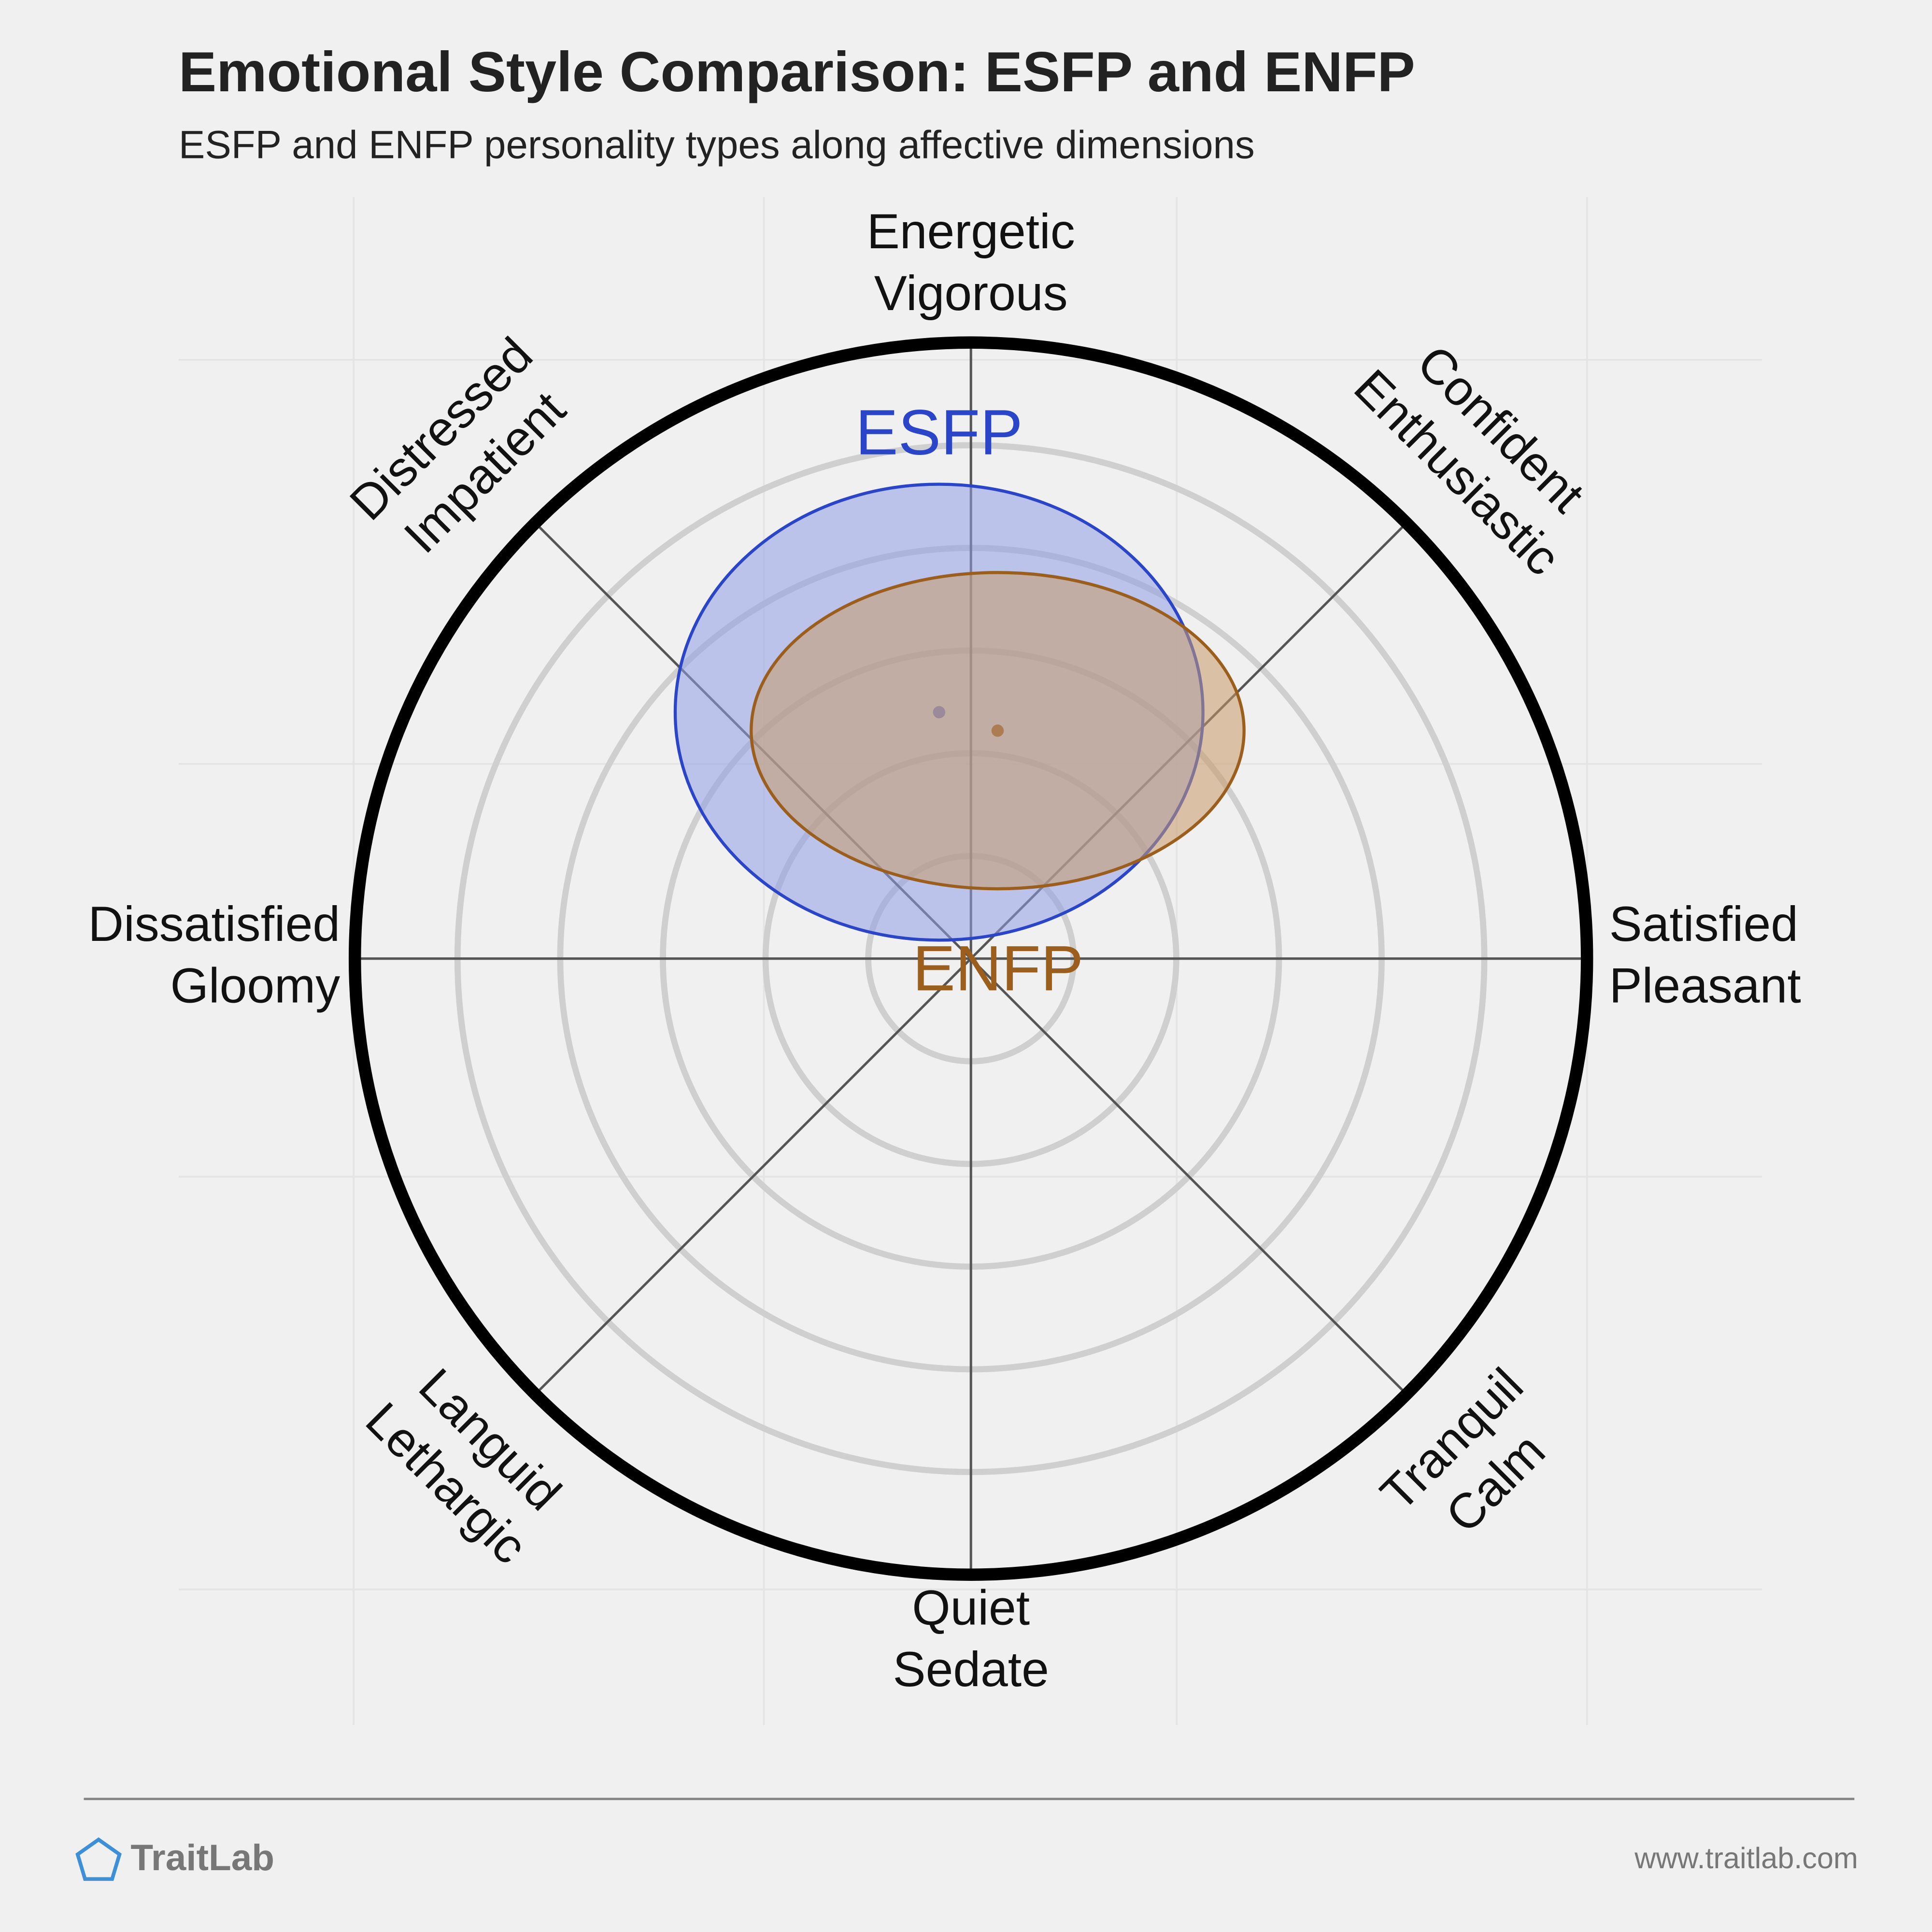 The image size is (1932, 1932). Describe the element at coordinates (1705, 985) in the screenshot. I see `axis-label-line: Pleasant` at that location.